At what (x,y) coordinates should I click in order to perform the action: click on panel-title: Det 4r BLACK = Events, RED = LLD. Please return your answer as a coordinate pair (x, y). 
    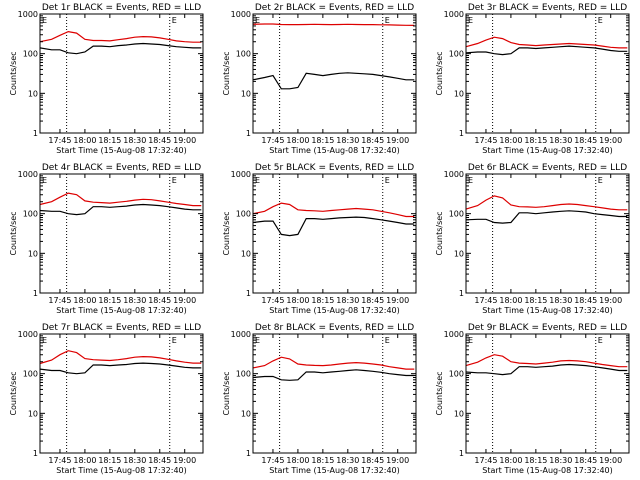
    Looking at the image, I should click on (121, 168).